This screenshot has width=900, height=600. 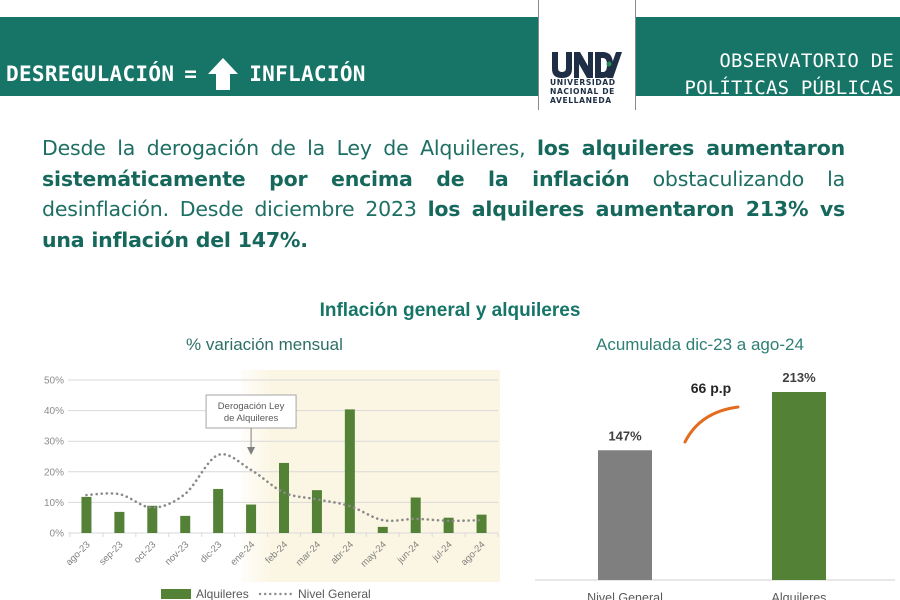 What do you see at coordinates (54, 381) in the screenshot?
I see `y-tick-label: 50%` at bounding box center [54, 381].